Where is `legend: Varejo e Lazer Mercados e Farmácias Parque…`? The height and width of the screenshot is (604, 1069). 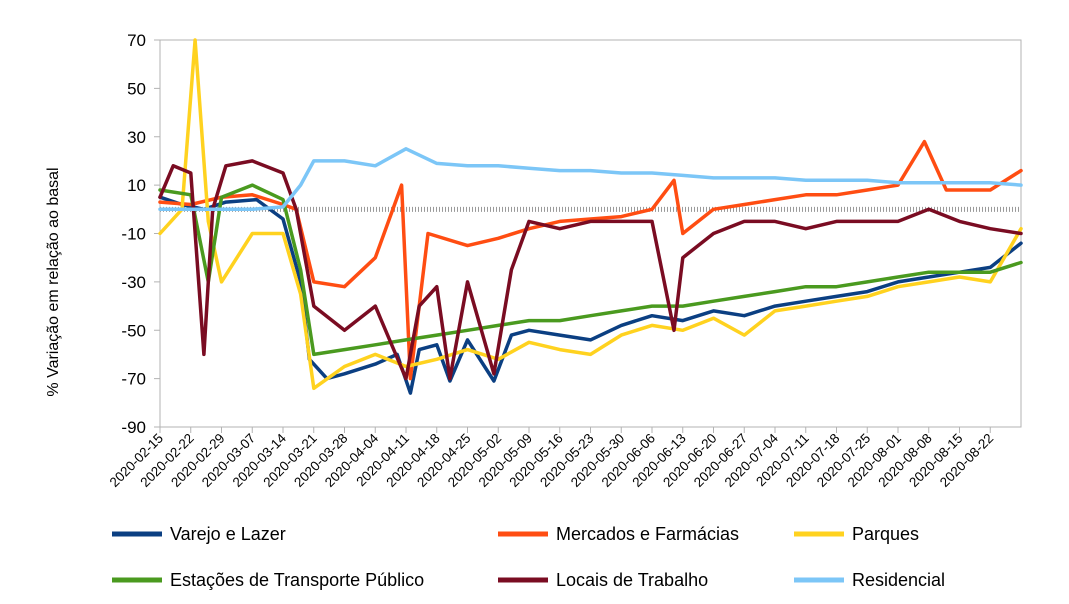
legend: Varejo e Lazer Mercados e Farmácias Parque… is located at coordinates (528, 557).